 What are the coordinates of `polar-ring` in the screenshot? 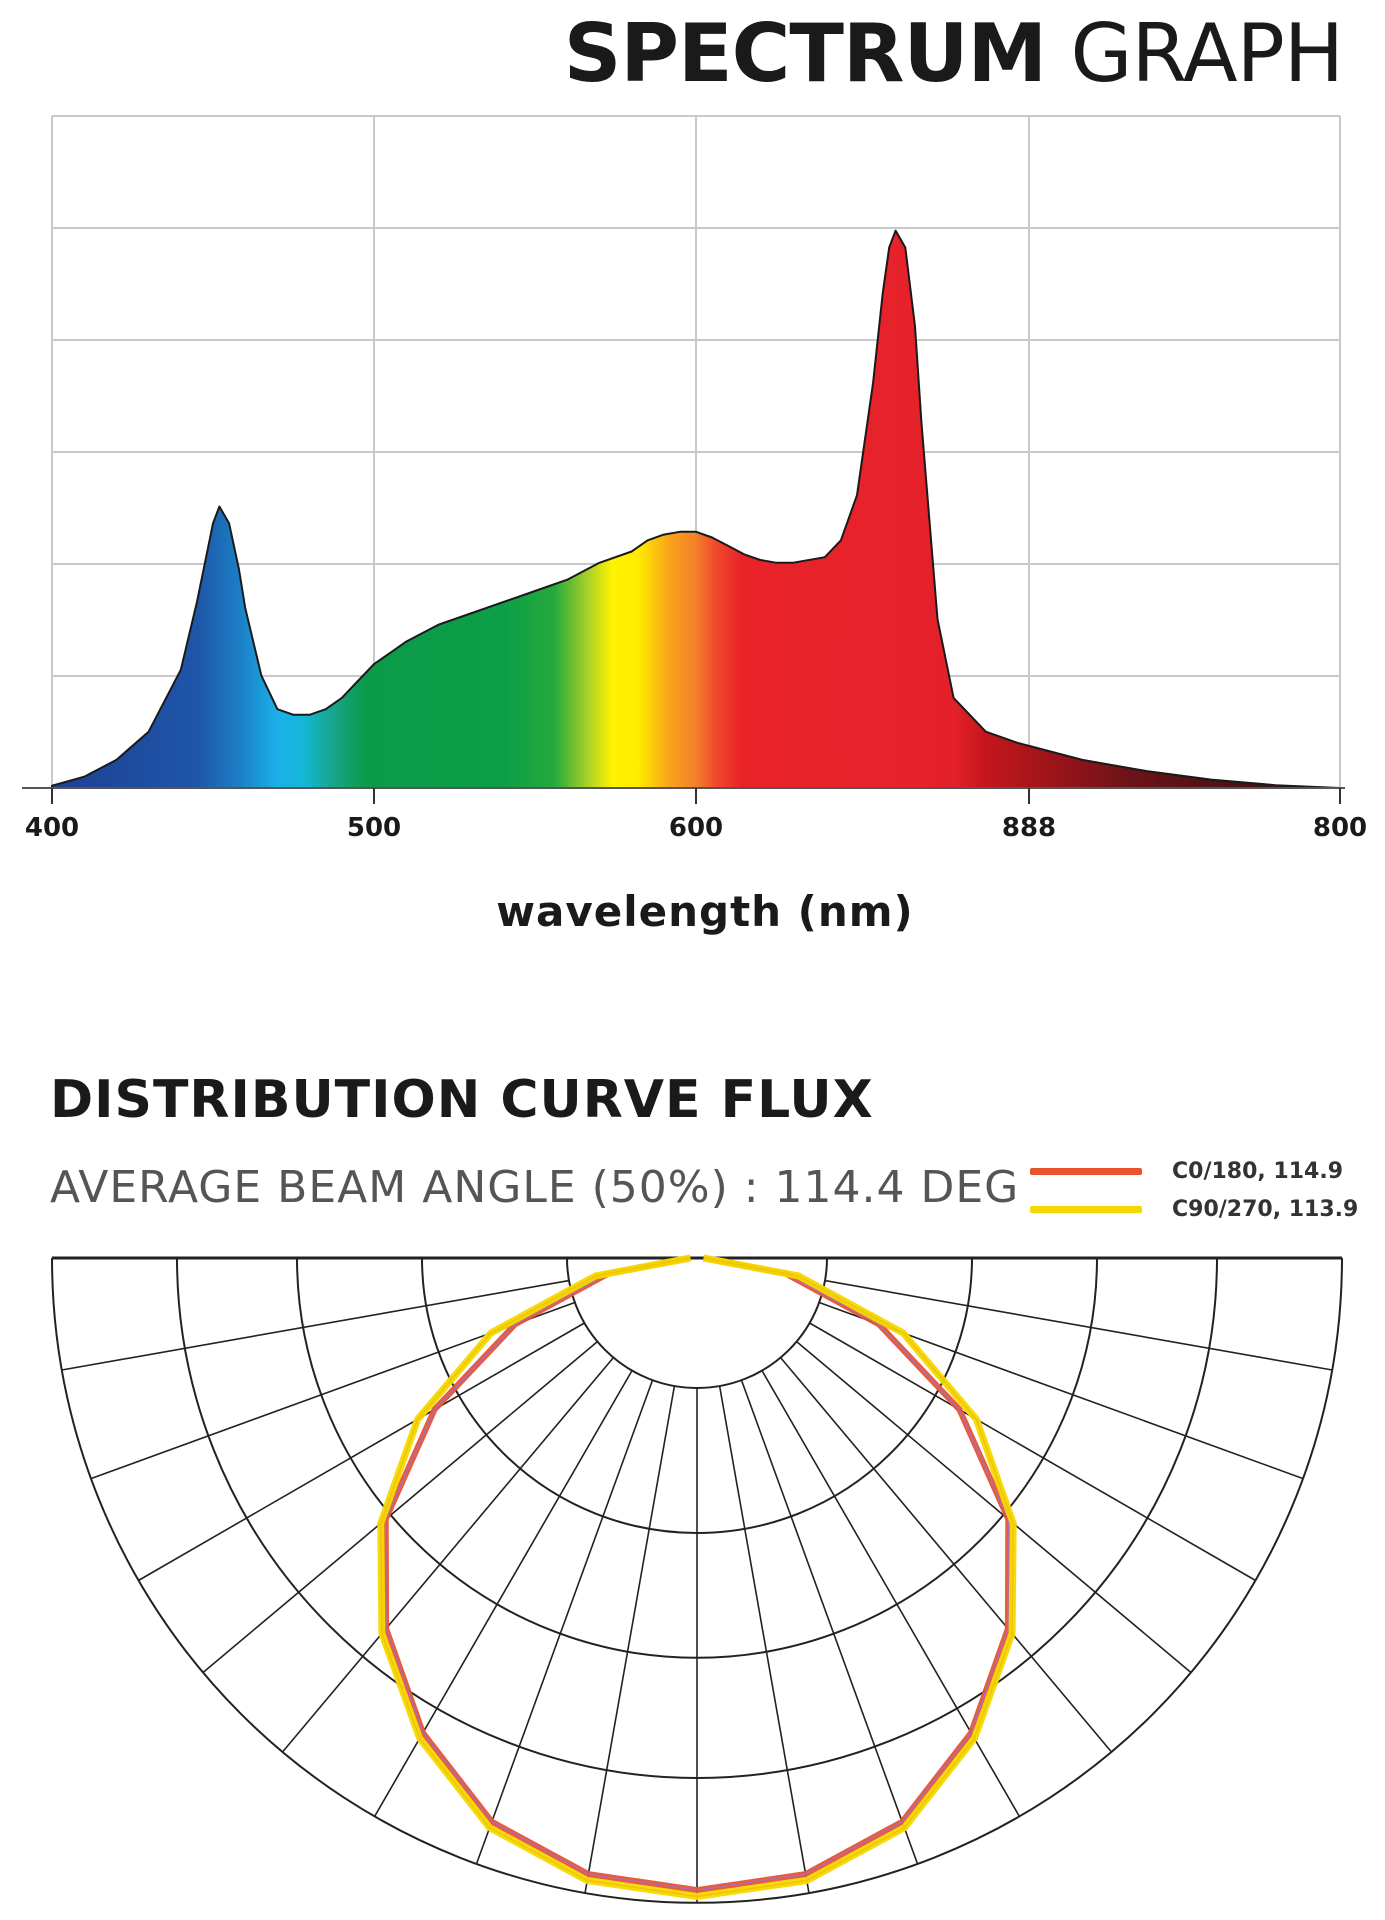 It's located at (697, 1323).